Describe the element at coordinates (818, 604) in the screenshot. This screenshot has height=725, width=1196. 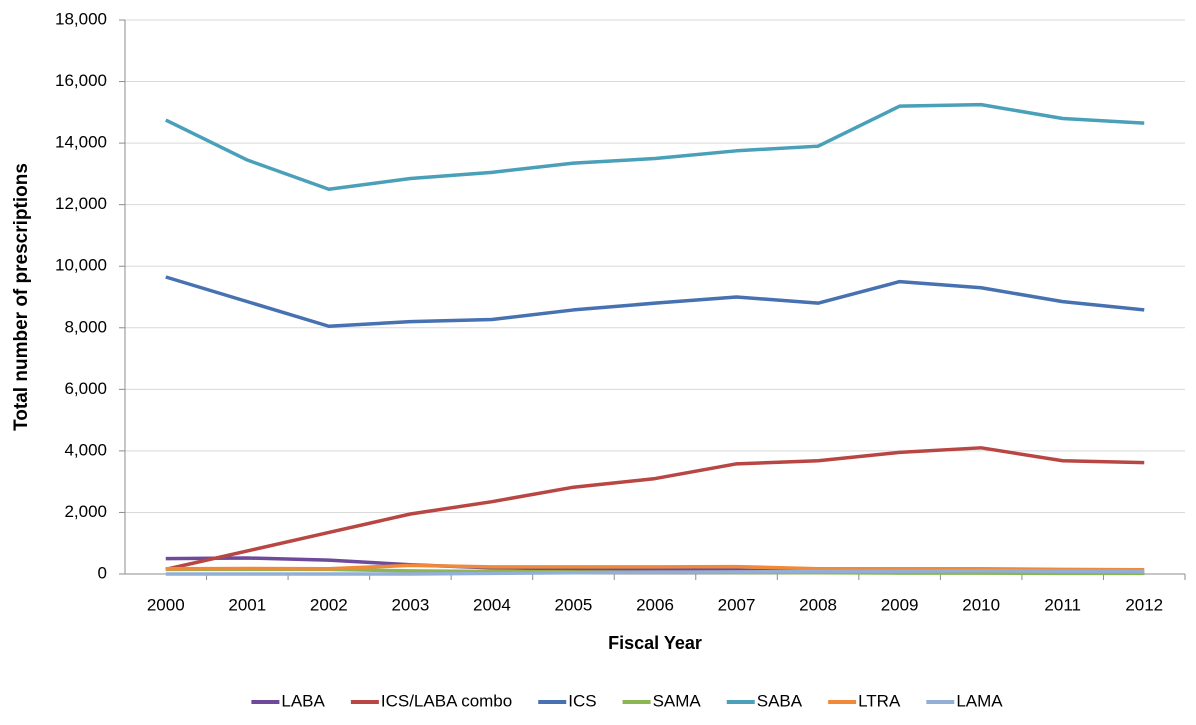
I see `x-tick-label: 2008` at that location.